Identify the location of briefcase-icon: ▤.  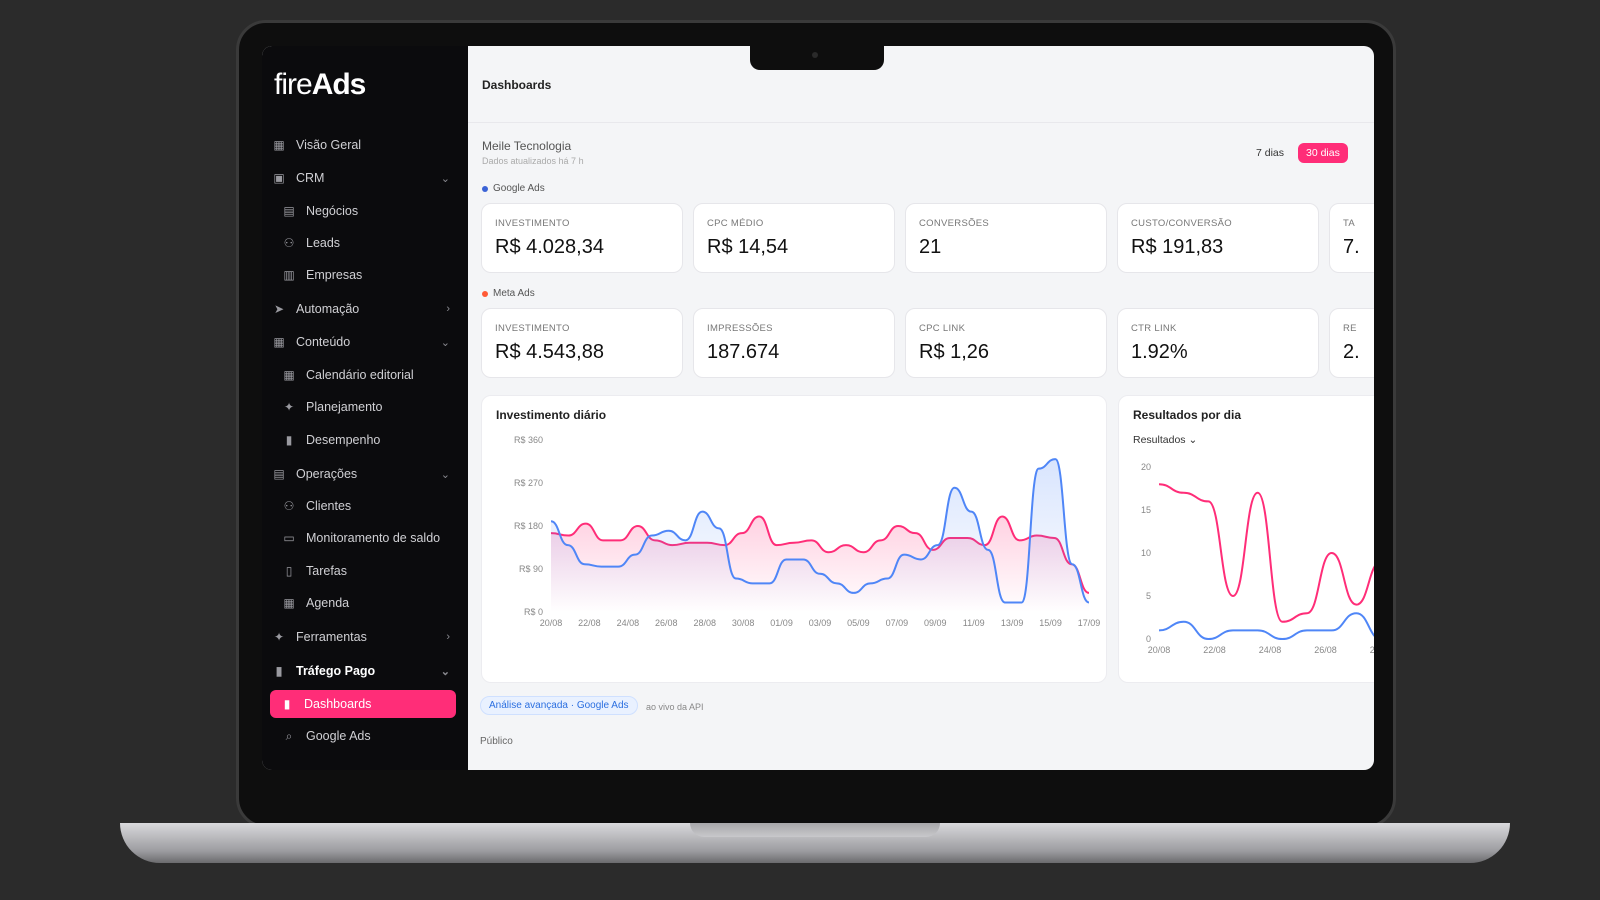
(279, 474).